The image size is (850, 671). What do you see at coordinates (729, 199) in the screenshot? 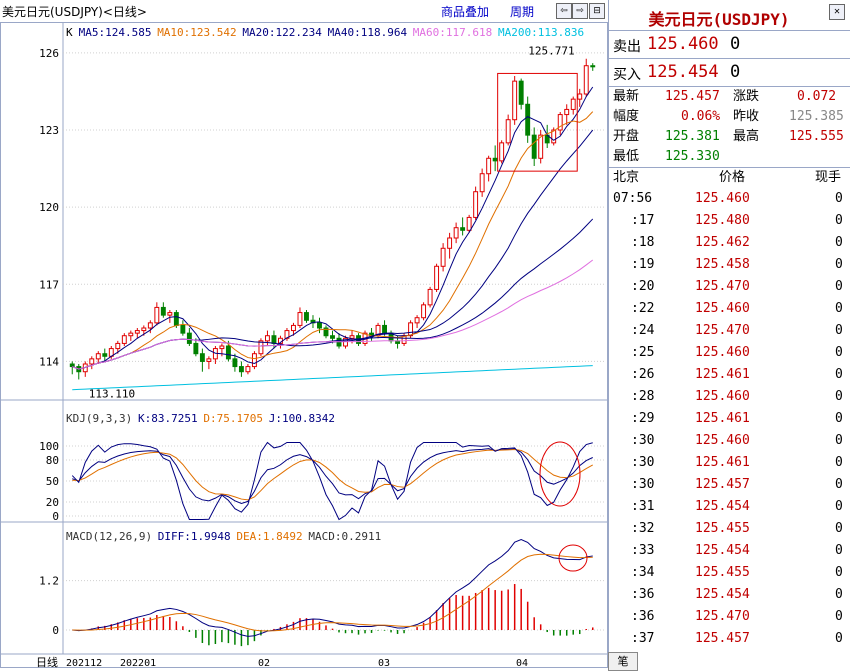
I see `tick-row: 07:56 125.460 0` at bounding box center [729, 199].